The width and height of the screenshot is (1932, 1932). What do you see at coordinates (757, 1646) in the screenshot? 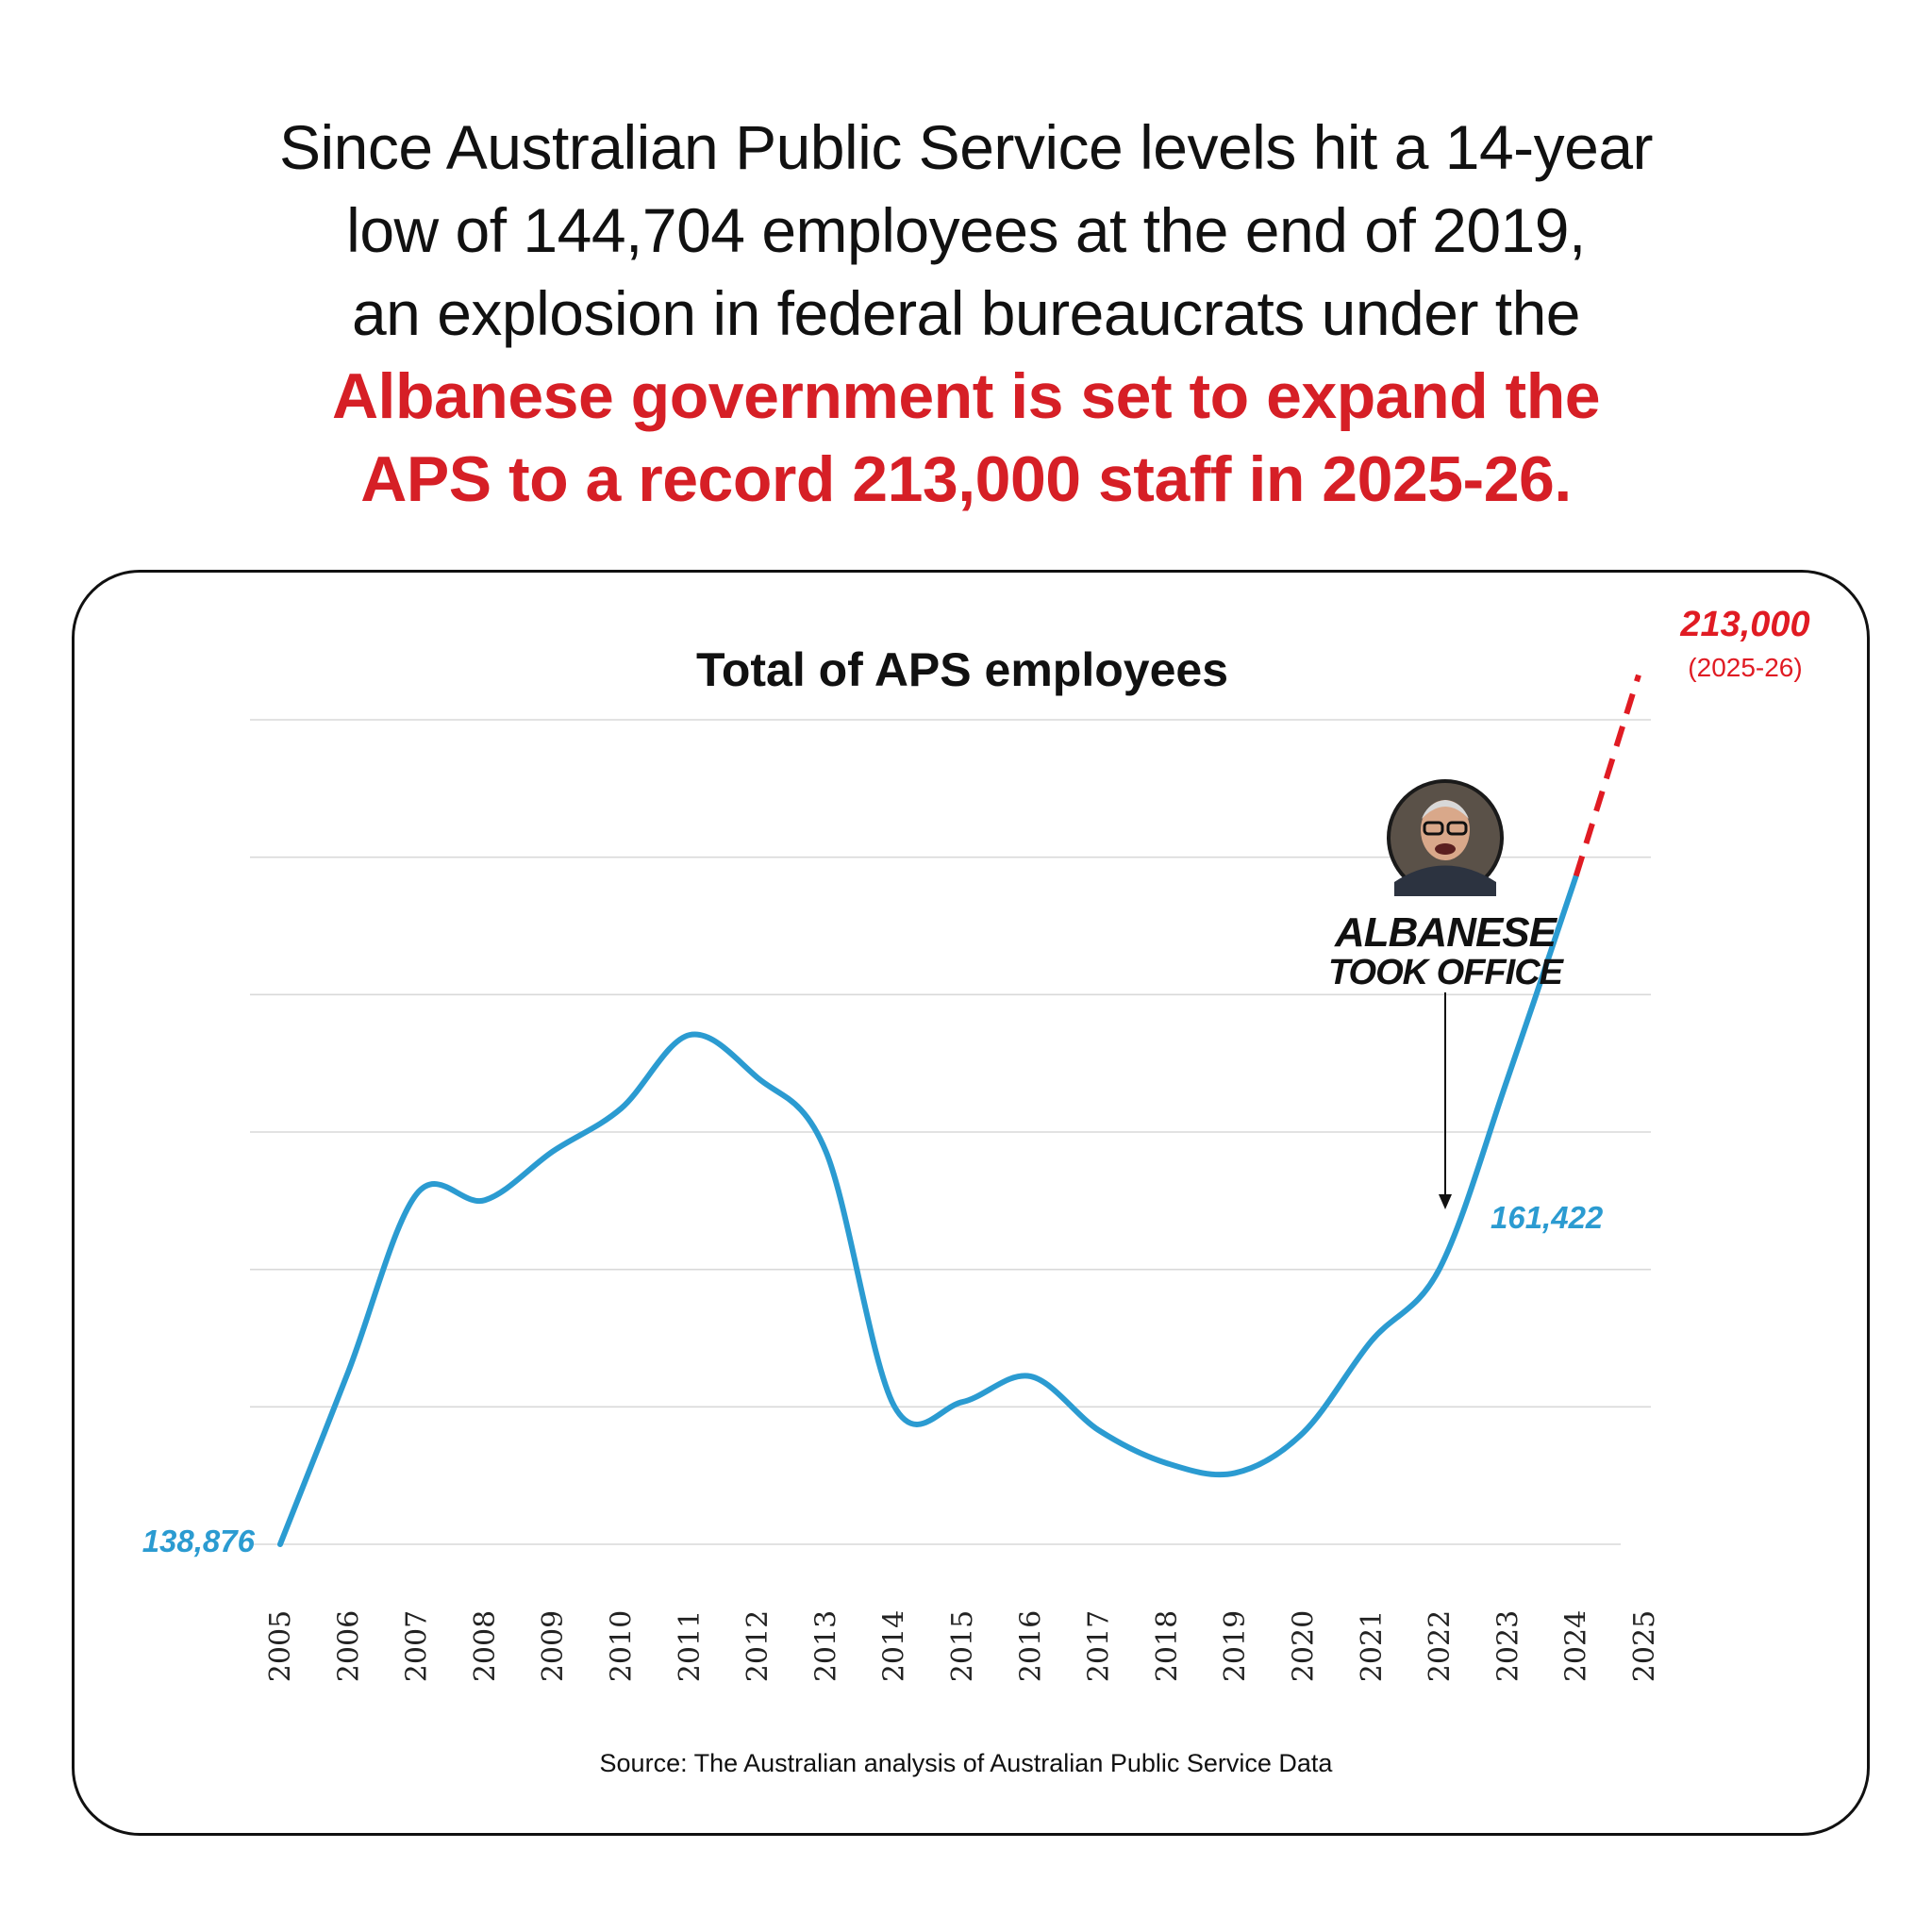
I see `x-tick-label: 2012` at bounding box center [757, 1646].